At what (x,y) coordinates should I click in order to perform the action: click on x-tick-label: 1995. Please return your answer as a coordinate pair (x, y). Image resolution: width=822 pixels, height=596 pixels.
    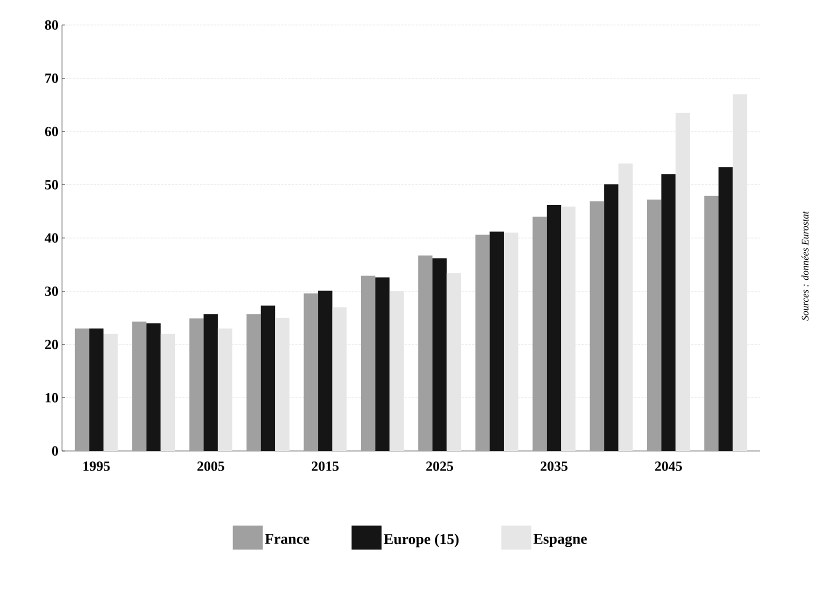
    Looking at the image, I should click on (97, 466).